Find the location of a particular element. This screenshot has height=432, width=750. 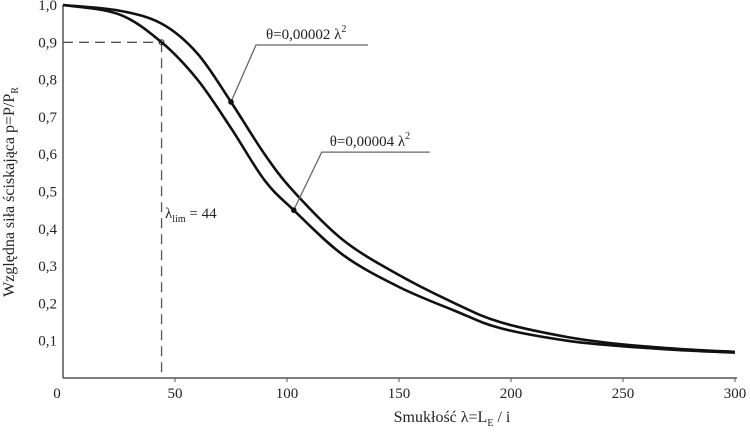

x-tick-label: 0 is located at coordinates (57, 394).